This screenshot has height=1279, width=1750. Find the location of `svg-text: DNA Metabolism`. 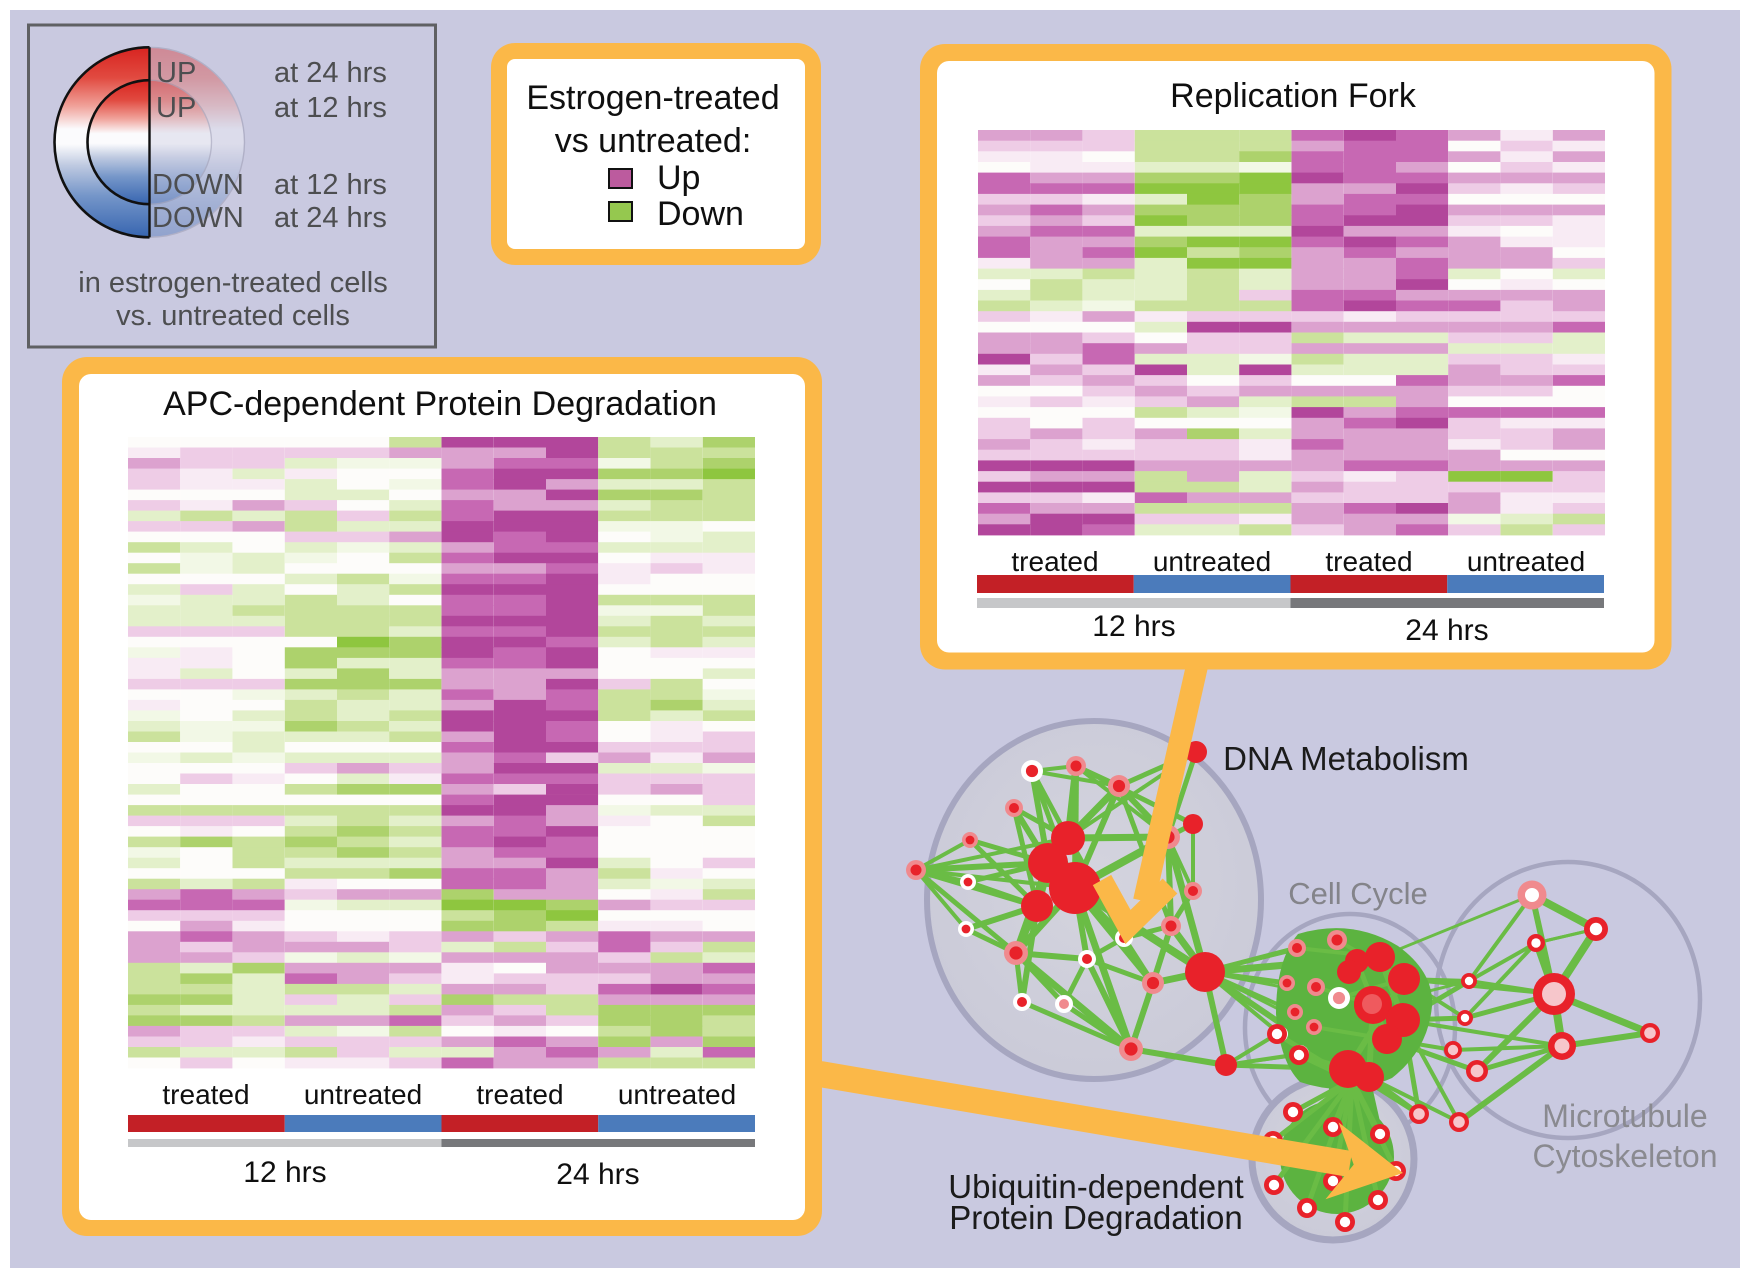

svg-text: DNA Metabolism is located at coordinates (1346, 758).